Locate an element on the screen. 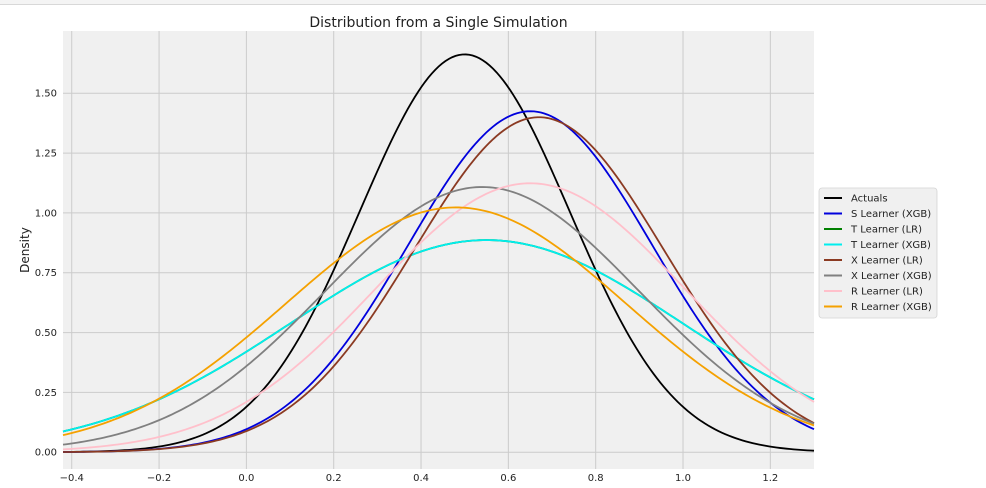  legend-entry: S Learner (XGB) is located at coordinates (891, 214).